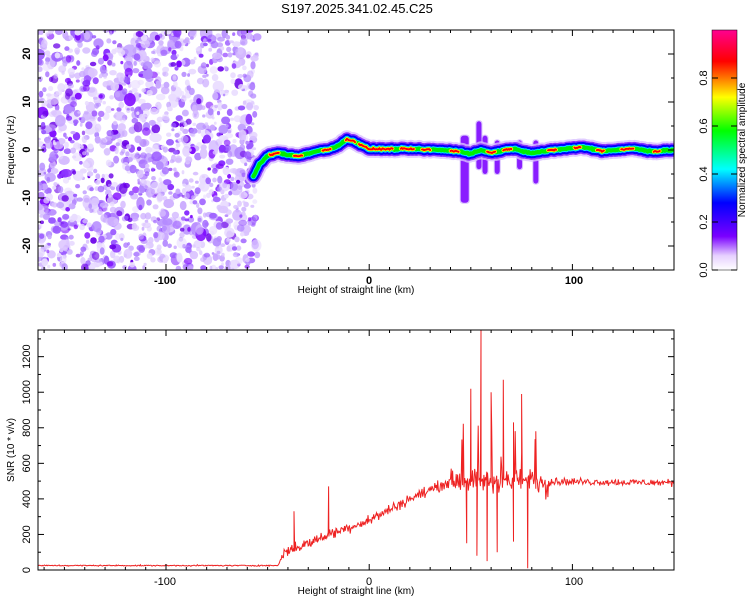 This screenshot has width=750, height=600. Describe the element at coordinates (368, 281) in the screenshot. I see `spectrogram-x-tick-labels: -100 0 100` at that location.